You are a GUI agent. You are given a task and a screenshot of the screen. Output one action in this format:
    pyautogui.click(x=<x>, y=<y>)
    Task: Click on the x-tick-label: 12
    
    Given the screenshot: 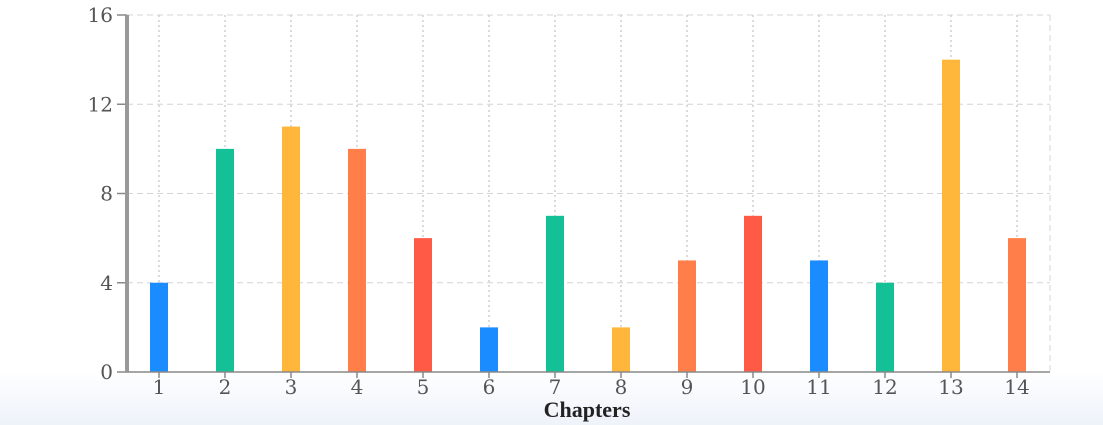 What is the action you would take?
    pyautogui.click(x=884, y=387)
    